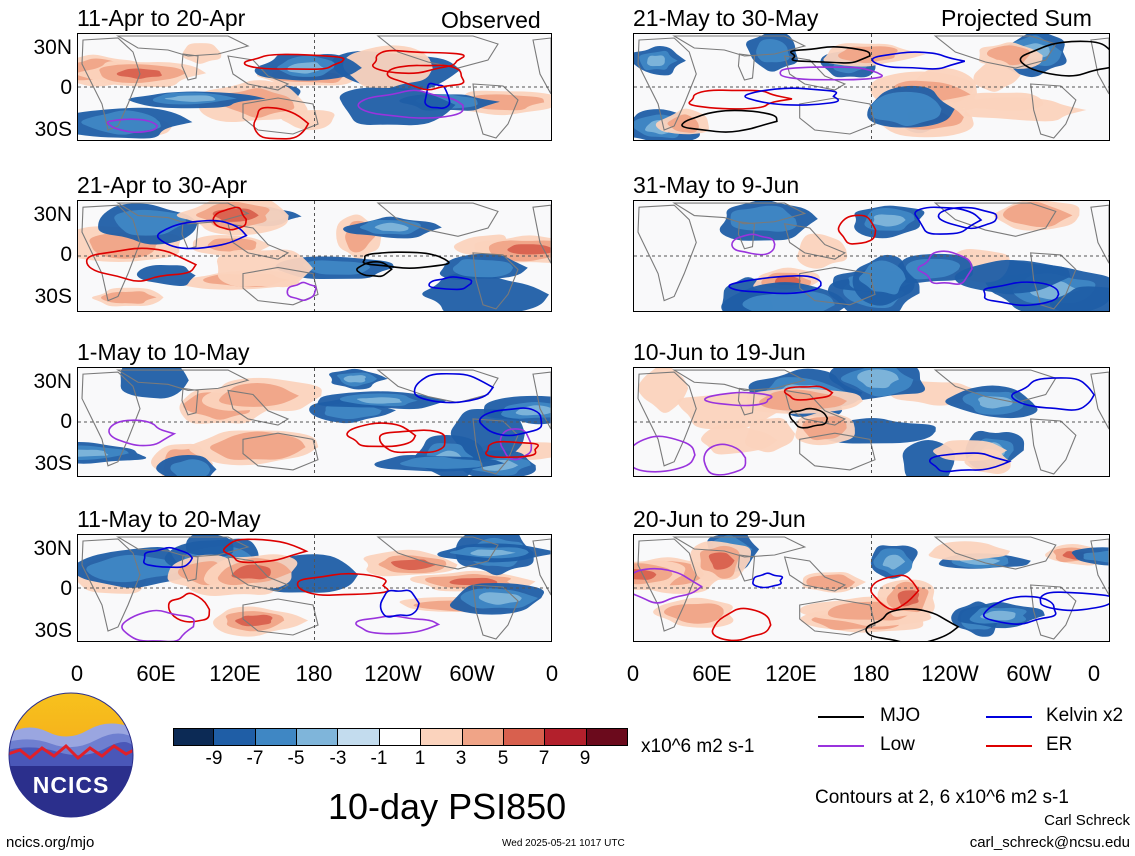  Describe the element at coordinates (841, 746) in the screenshot. I see `legend-low-line` at that location.